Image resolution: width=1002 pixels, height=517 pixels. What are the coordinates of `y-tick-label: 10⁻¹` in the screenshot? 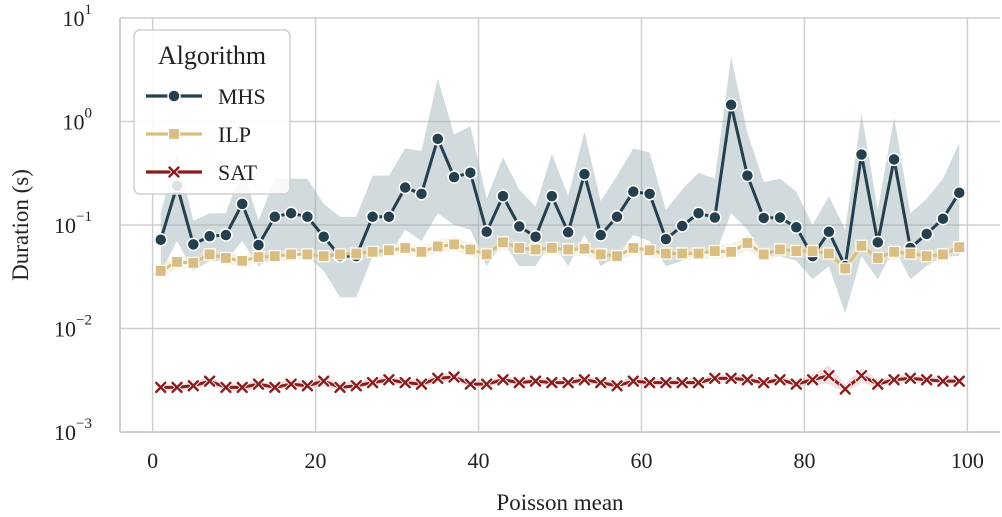 It's located at (73, 223).